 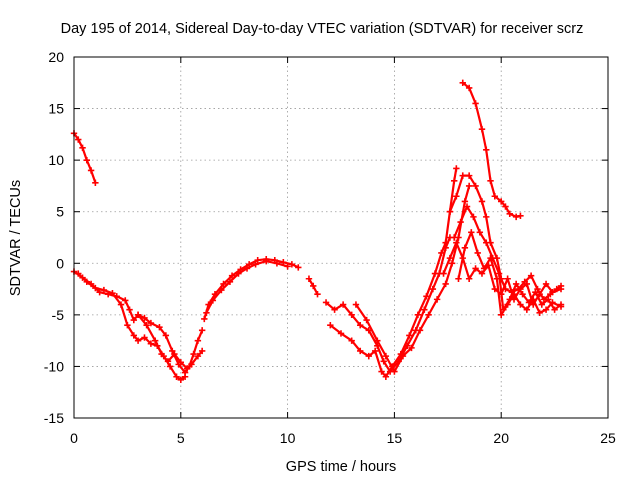 What do you see at coordinates (60, 263) in the screenshot?
I see `y-tick-label: 0` at bounding box center [60, 263].